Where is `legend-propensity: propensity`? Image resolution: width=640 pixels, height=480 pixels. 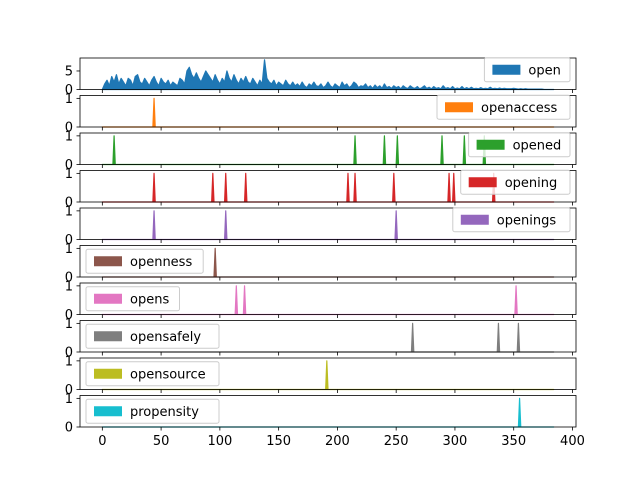
legend-propensity: propensity is located at coordinates (152, 411).